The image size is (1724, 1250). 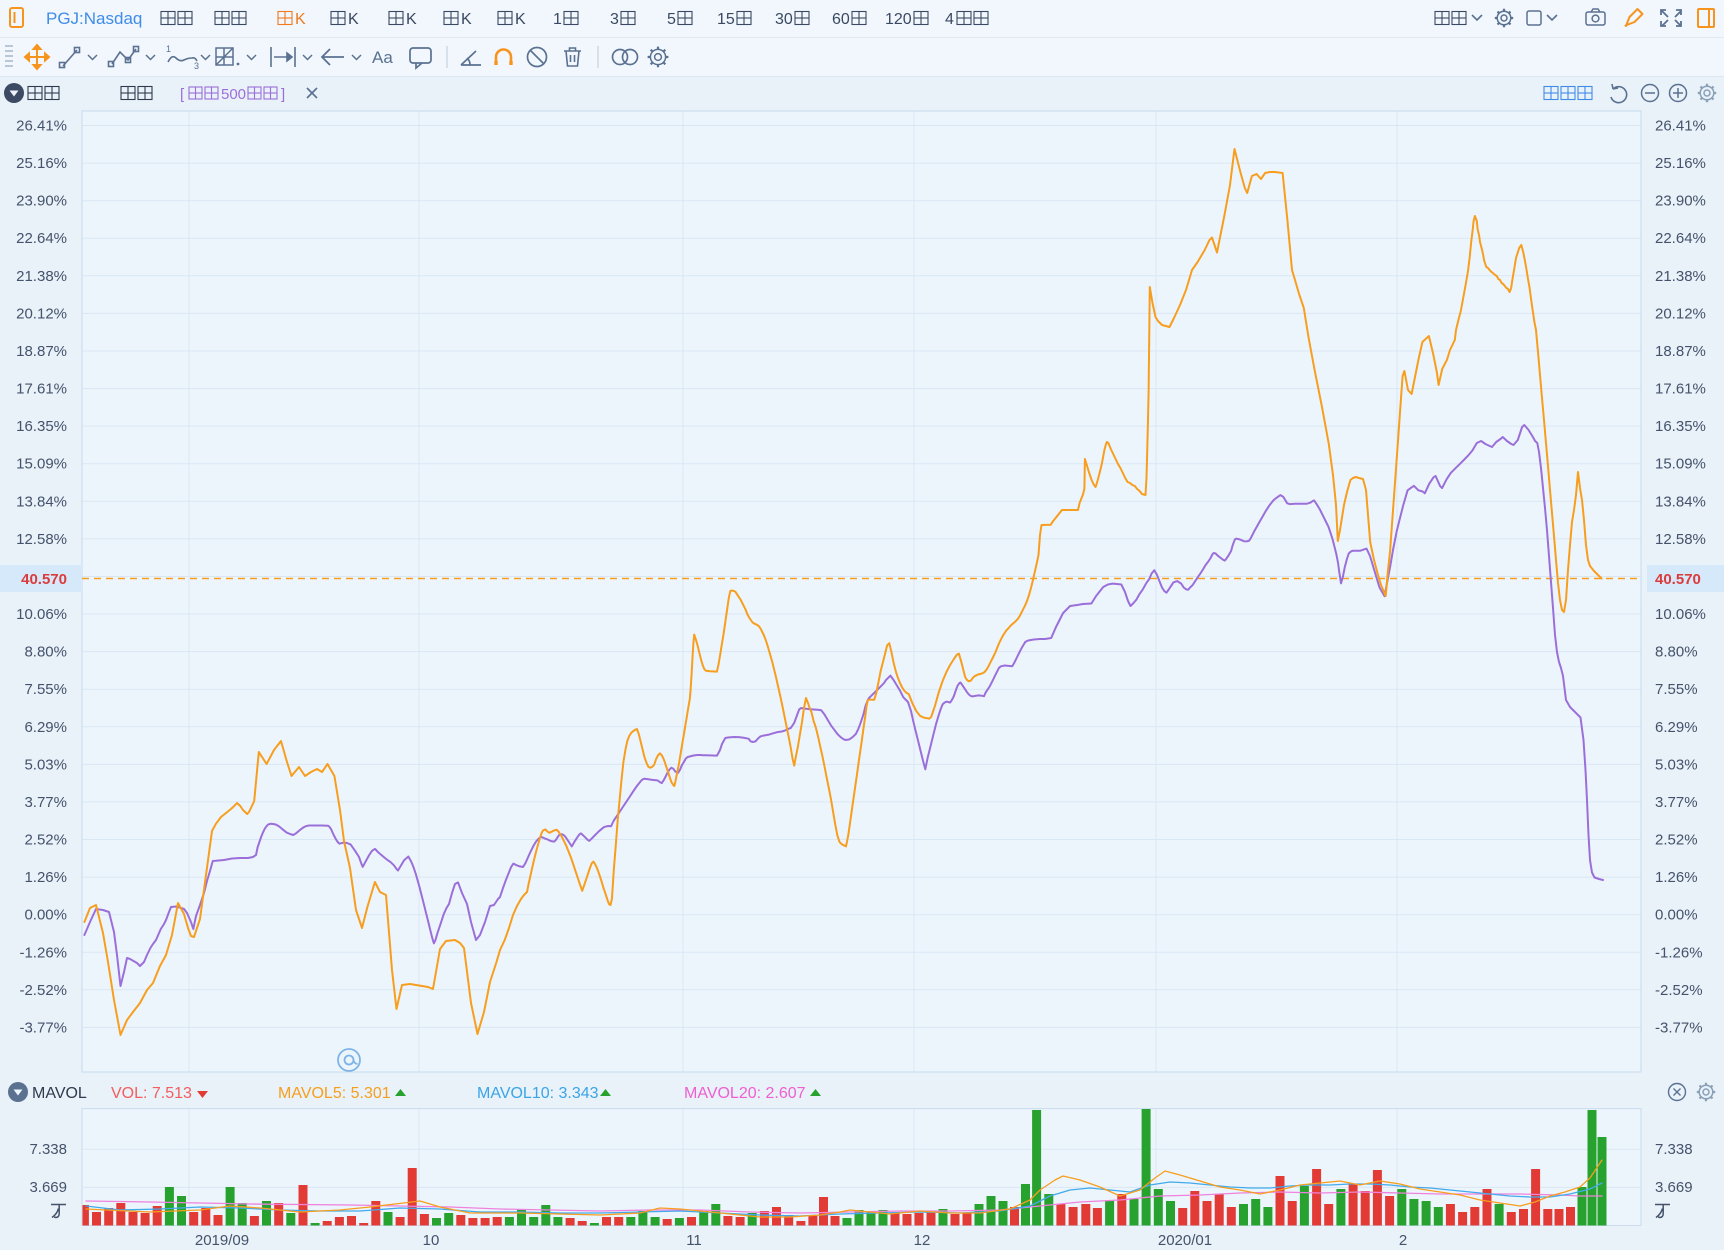 What do you see at coordinates (94, 18) in the screenshot?
I see `svg-text: PGJ:Nasdaq` at bounding box center [94, 18].